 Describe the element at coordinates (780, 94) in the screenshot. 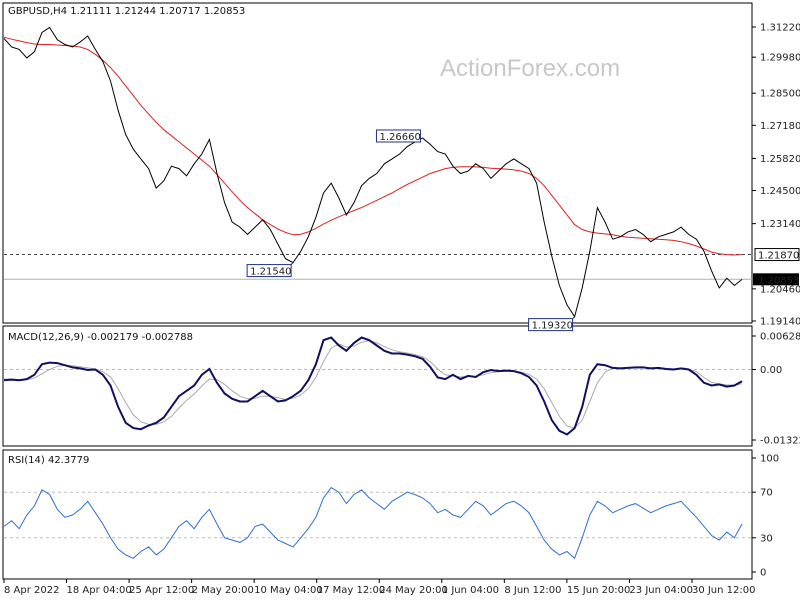

I see `price-tick-label: 1.28500` at that location.